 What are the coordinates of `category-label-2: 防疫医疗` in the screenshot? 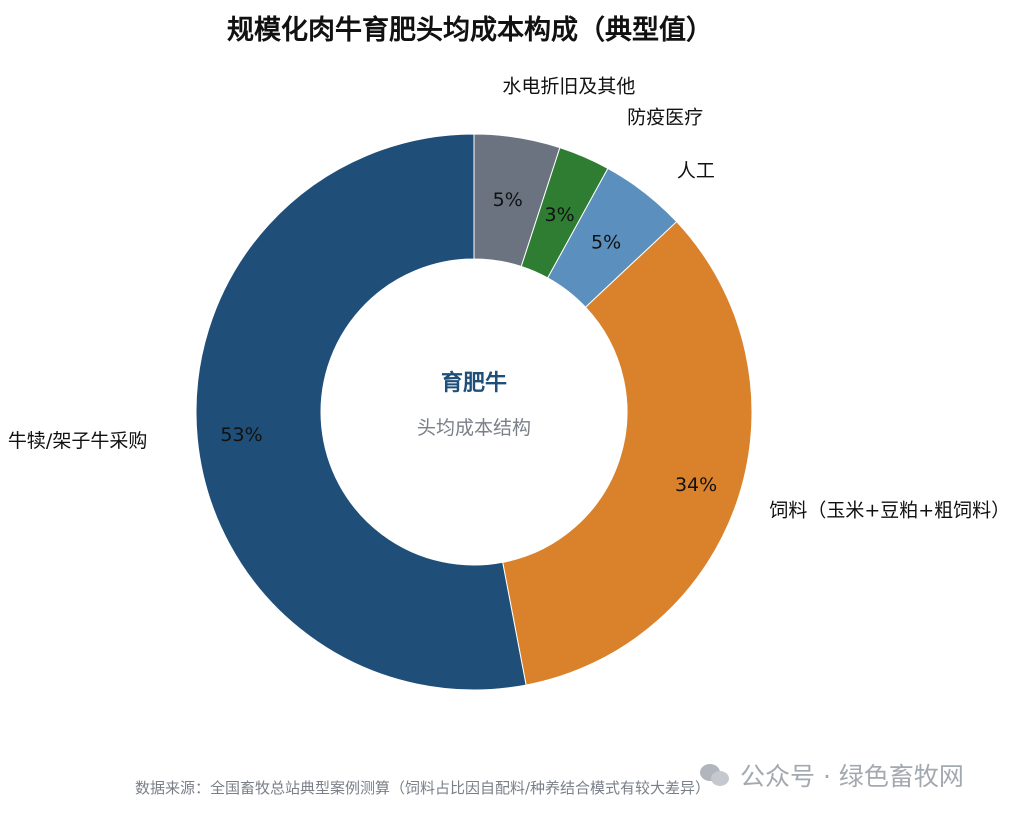 It's located at (665, 118).